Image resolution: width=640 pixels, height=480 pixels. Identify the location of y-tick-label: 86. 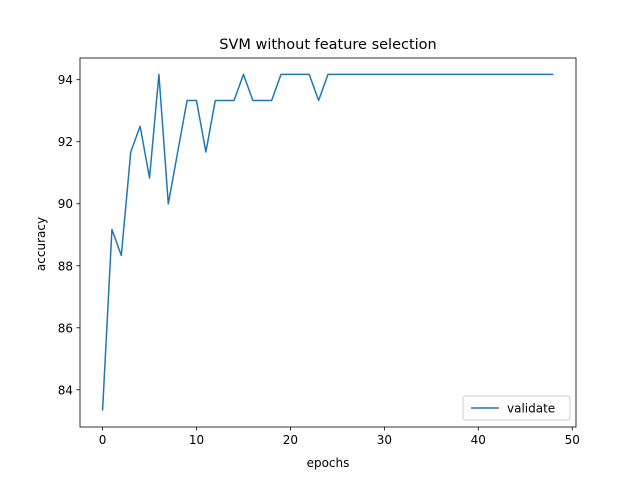
(65, 328).